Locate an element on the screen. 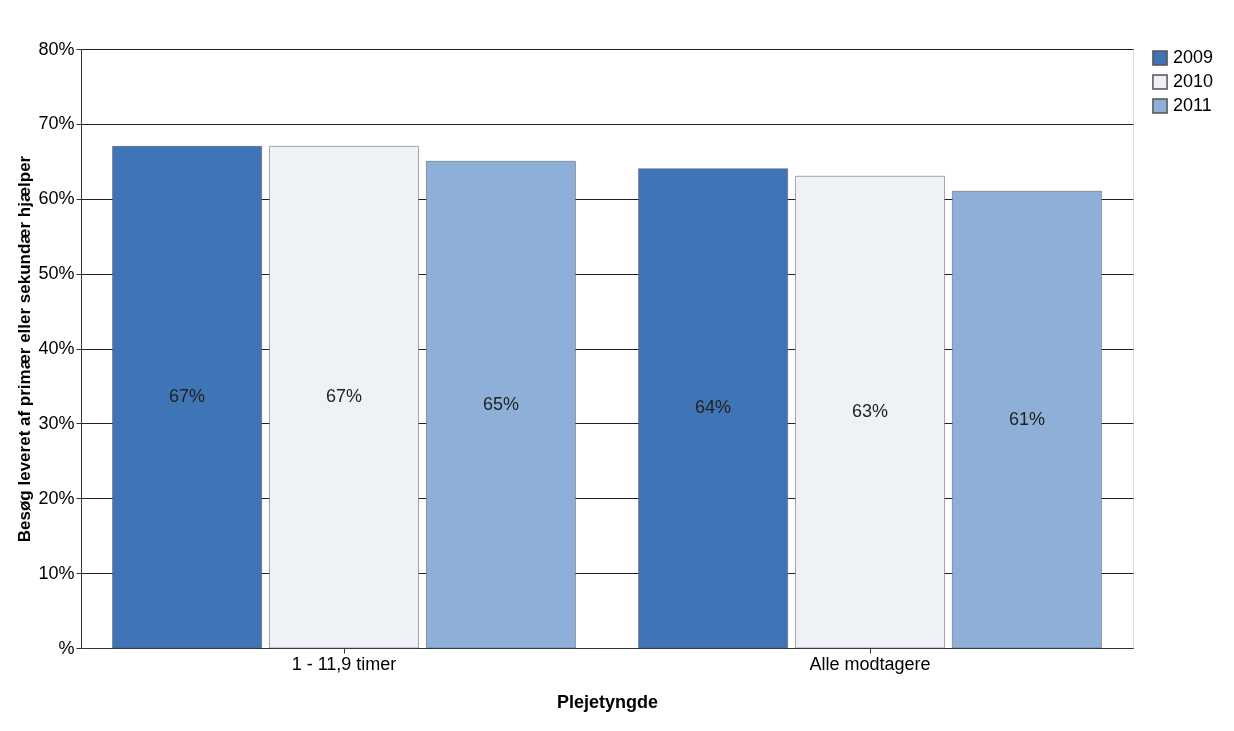 Image resolution: width=1234 pixels, height=731 pixels. y-tick-label: 40% is located at coordinates (56, 348).